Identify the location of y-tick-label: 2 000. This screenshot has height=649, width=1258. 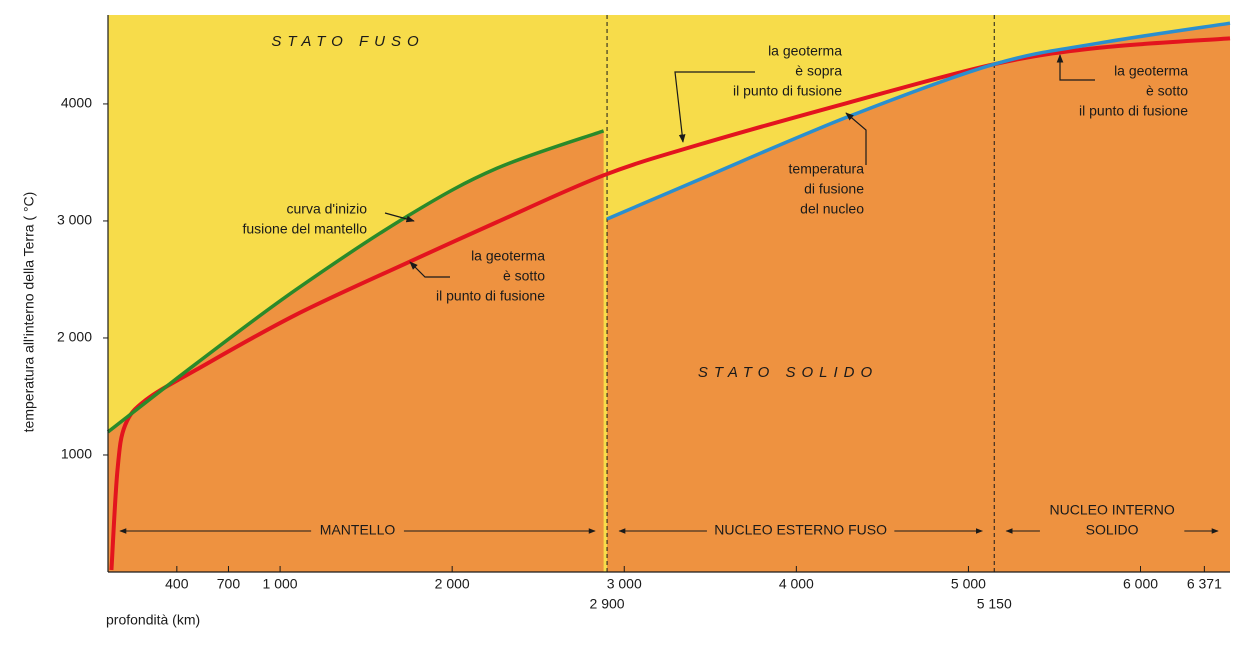
(74, 337).